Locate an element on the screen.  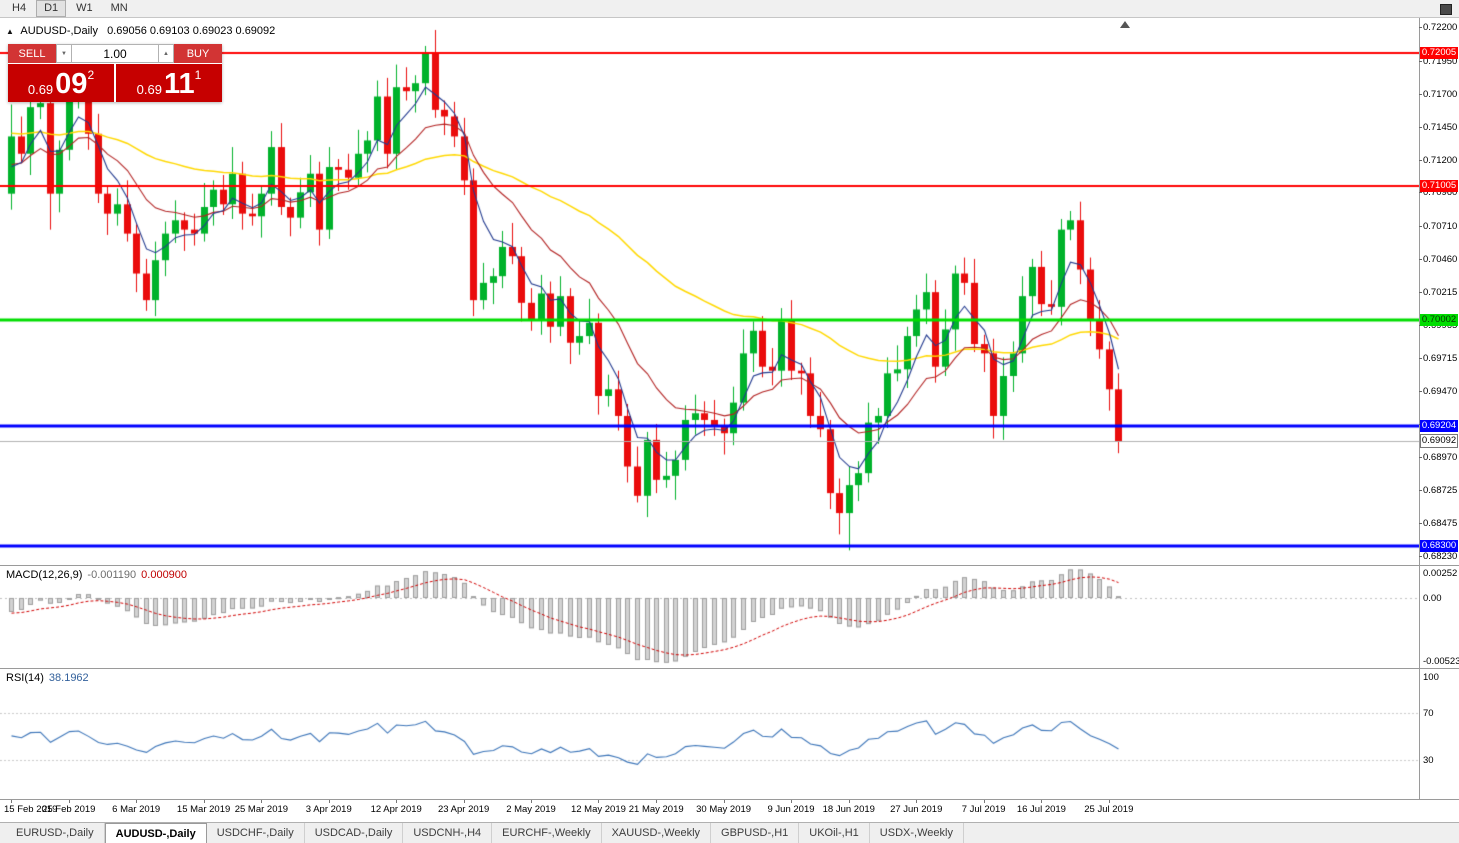
hline-label: 0.71005 is located at coordinates (1439, 186).